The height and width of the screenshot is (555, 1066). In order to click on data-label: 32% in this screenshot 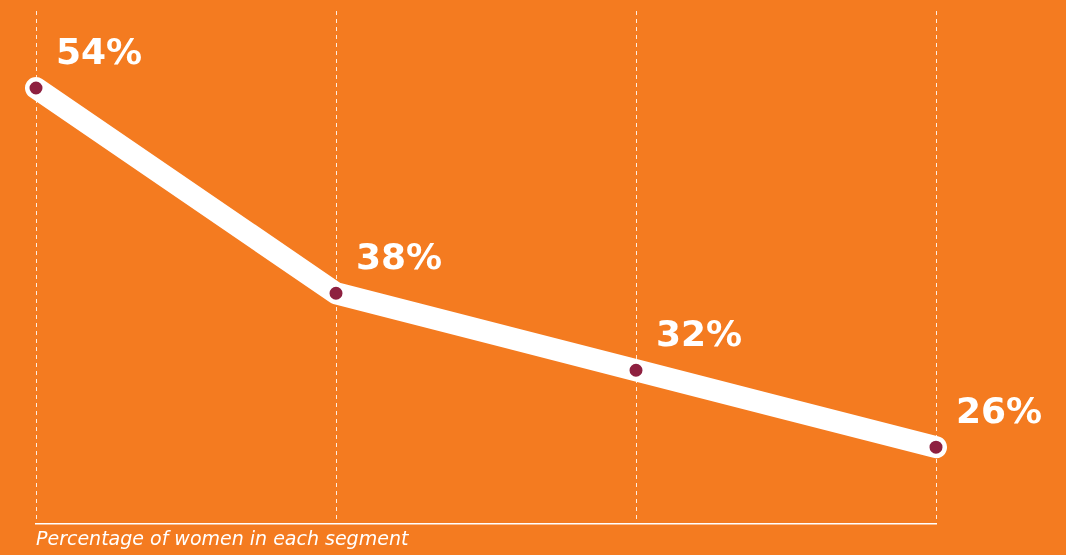, I will do `click(699, 334)`.